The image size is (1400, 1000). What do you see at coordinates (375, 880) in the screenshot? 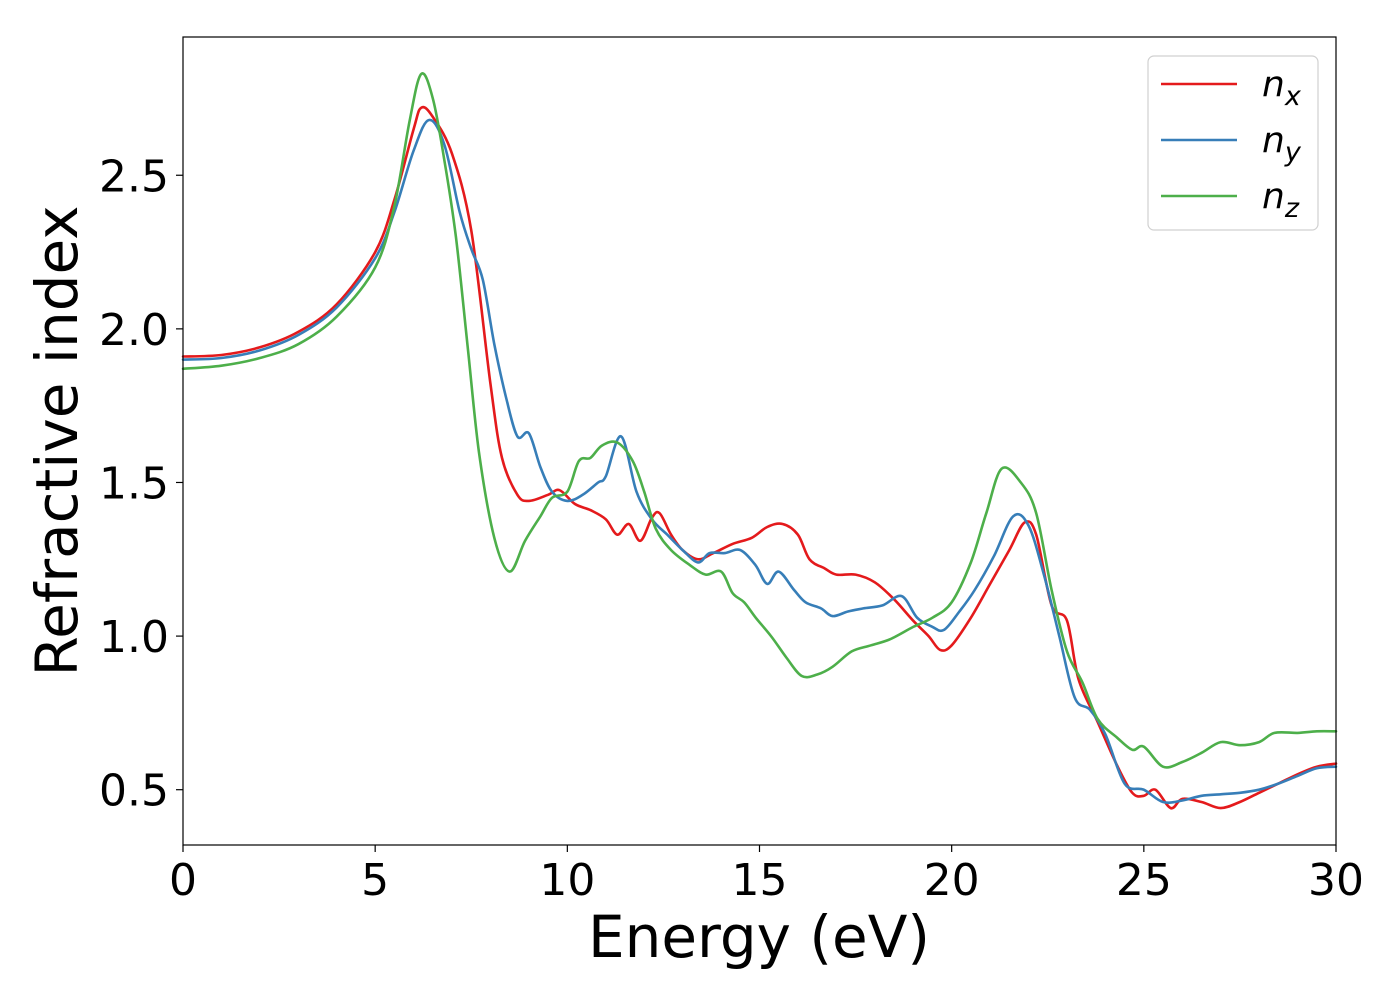
I see `x-tick-label: 5` at bounding box center [375, 880].